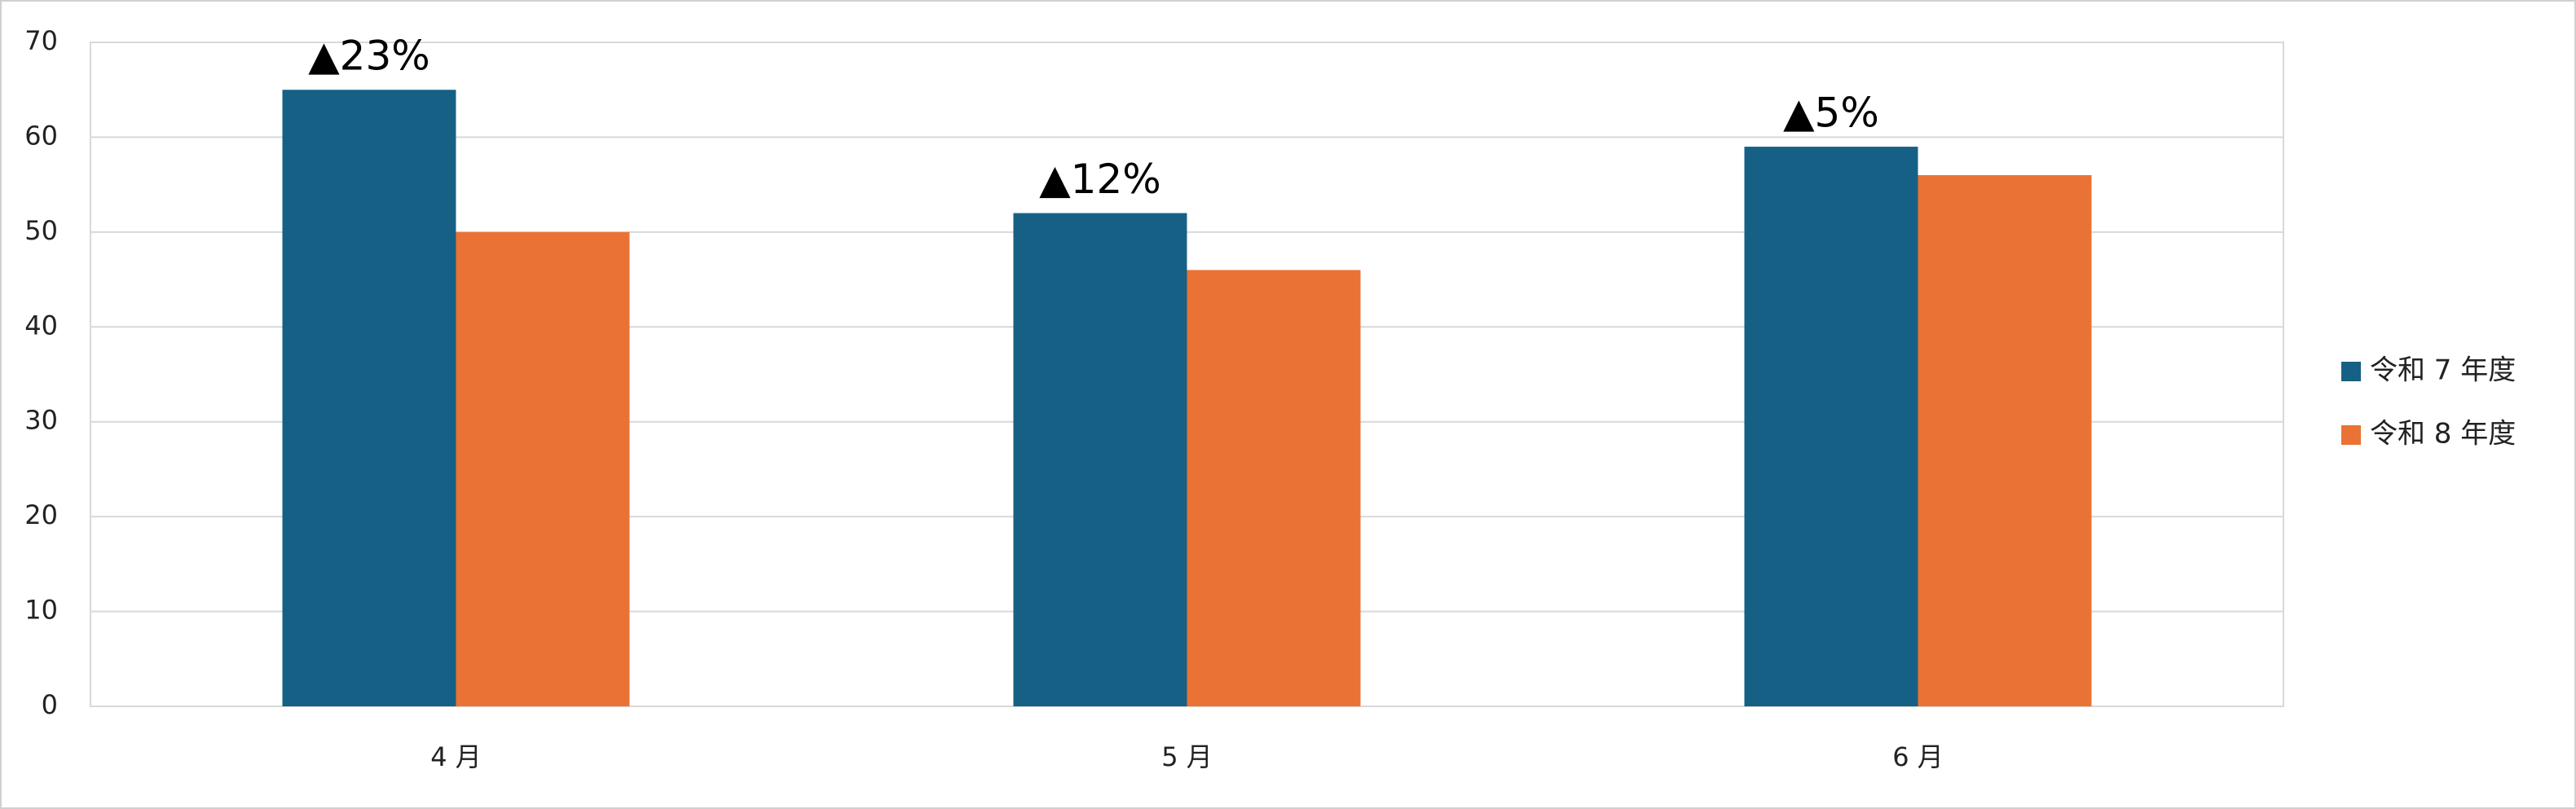 The image size is (2576, 809). Describe the element at coordinates (41, 230) in the screenshot. I see `y-tick-label: 50` at that location.